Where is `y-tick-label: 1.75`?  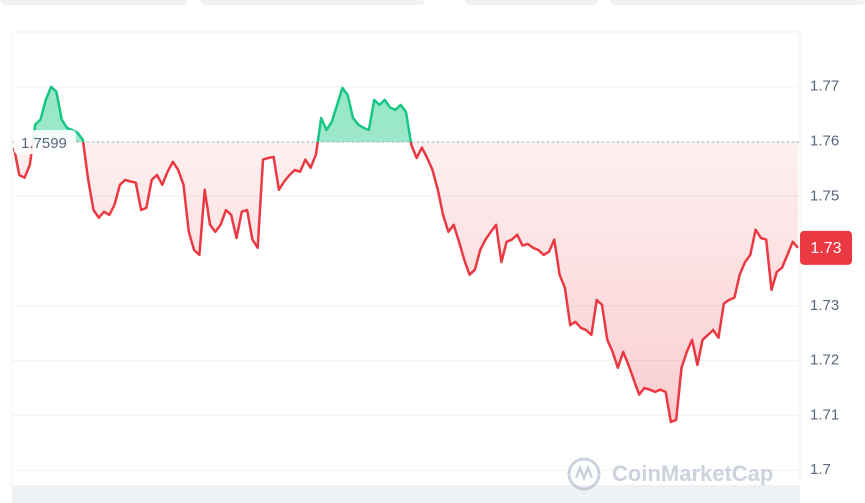 y-tick-label: 1.75 is located at coordinates (824, 195).